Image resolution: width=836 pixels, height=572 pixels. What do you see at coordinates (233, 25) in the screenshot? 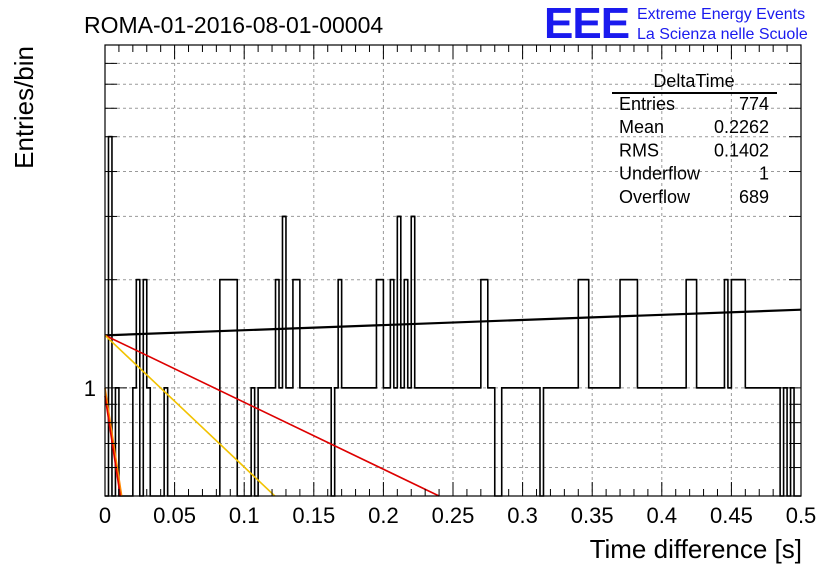
I see `chart-title: ROMA-01-2016-08-01-00004` at bounding box center [233, 25].